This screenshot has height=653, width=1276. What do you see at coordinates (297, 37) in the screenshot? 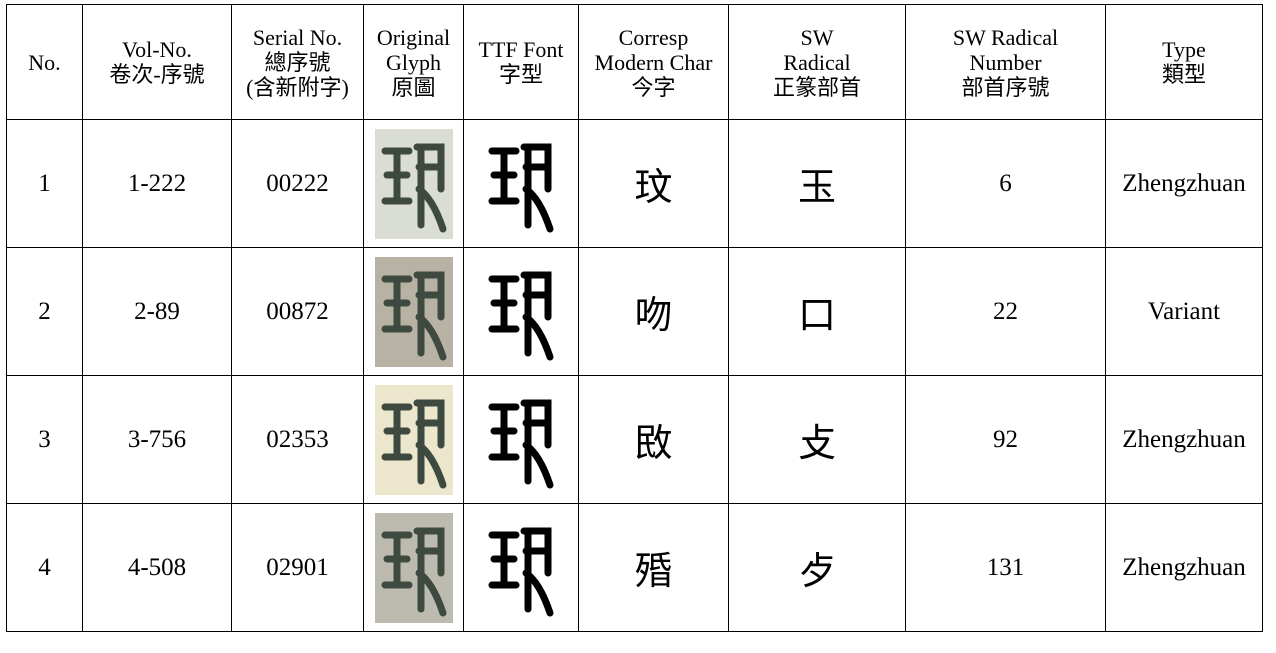
I see `header-line: Serial No.` at bounding box center [297, 37].